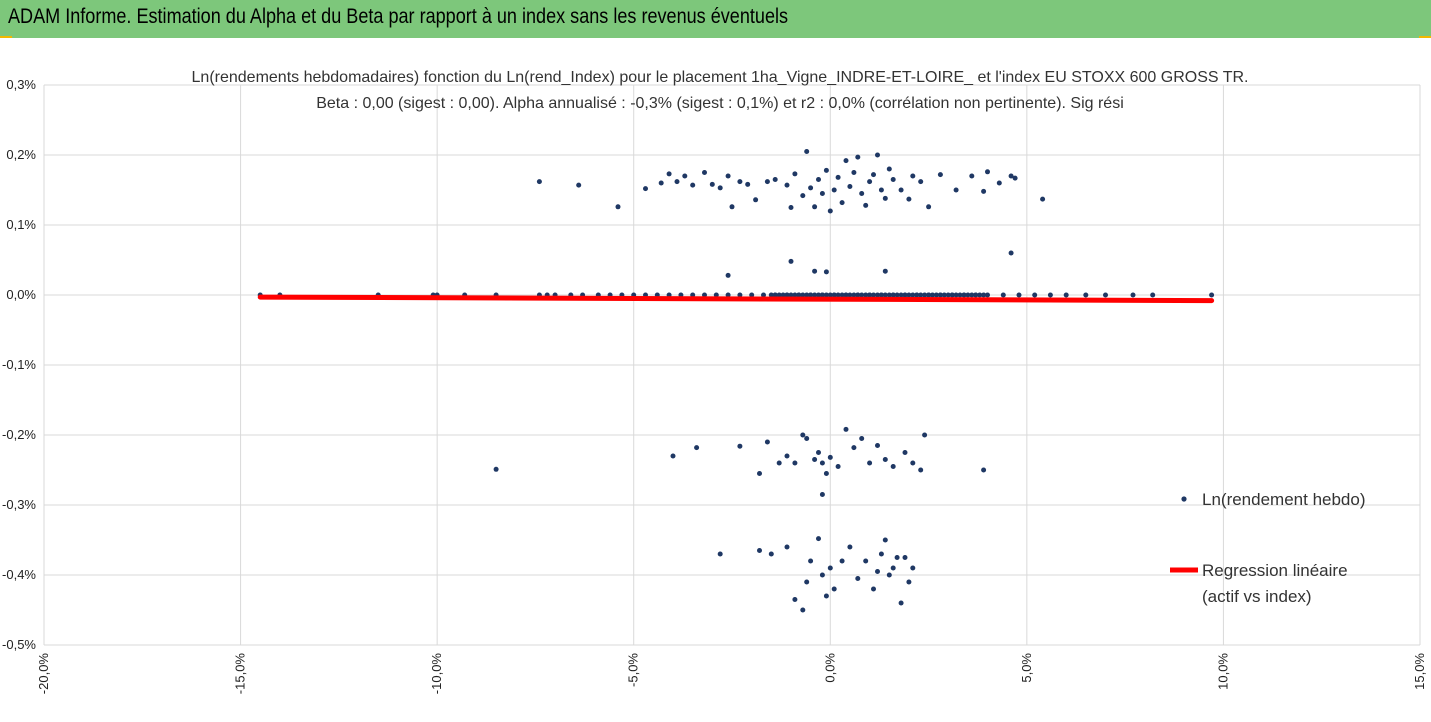 This screenshot has height=722, width=1431. Describe the element at coordinates (19, 434) in the screenshot. I see `y-tick-label: -0,2%` at that location.